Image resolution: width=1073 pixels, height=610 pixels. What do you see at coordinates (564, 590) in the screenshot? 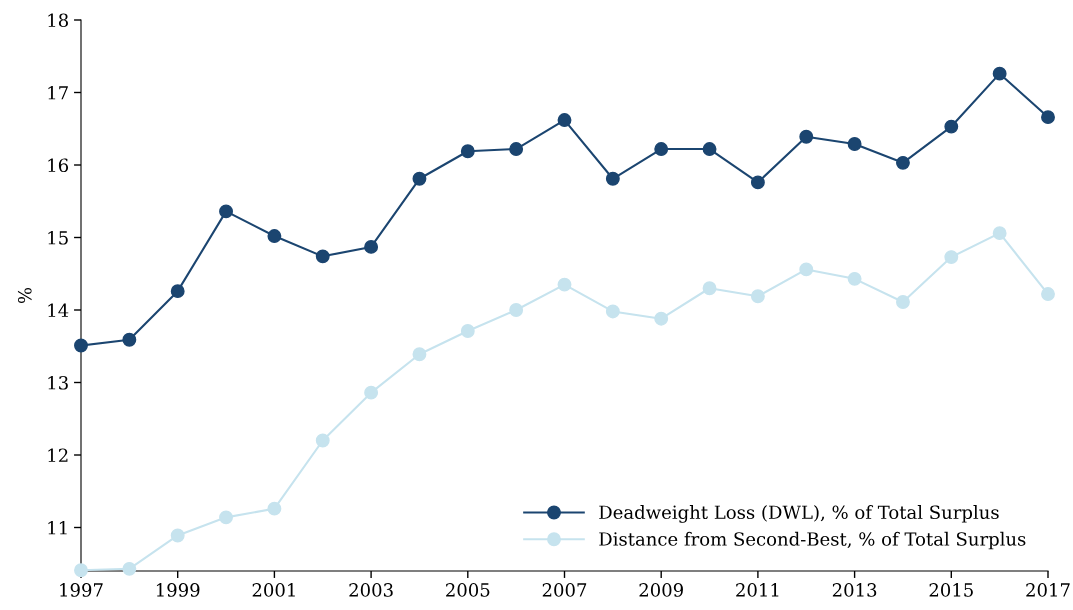
I see `x-tick-label: 2007` at bounding box center [564, 590].